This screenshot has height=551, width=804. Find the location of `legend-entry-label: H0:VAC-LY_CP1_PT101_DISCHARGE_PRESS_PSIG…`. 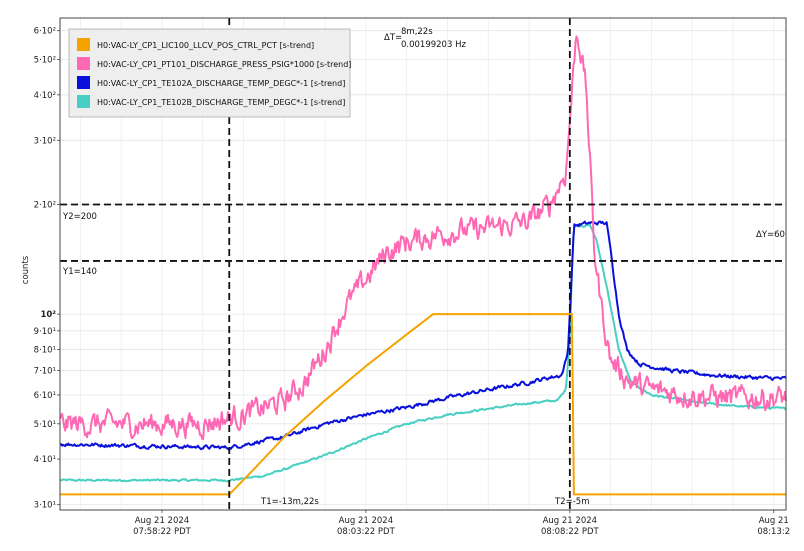

legend-entry-label: H0:VAC-LY_CP1_PT101_DISCHARGE_PRESS_PSIG… is located at coordinates (224, 64).